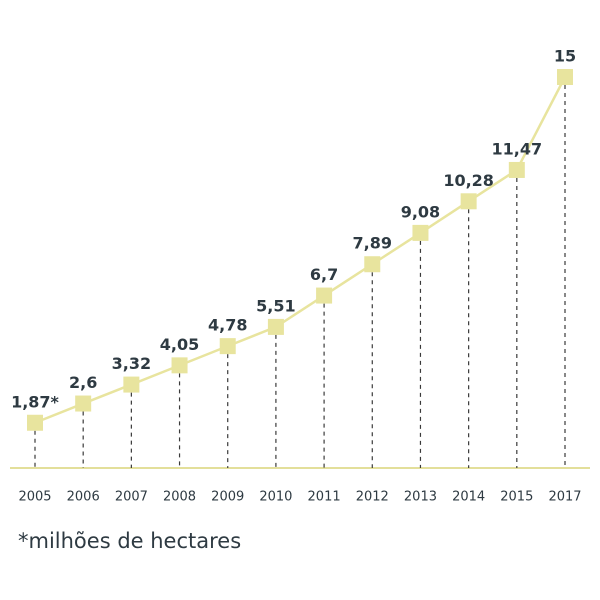 This screenshot has width=600, height=600. Describe the element at coordinates (227, 325) in the screenshot. I see `value-label: 4,78` at that location.